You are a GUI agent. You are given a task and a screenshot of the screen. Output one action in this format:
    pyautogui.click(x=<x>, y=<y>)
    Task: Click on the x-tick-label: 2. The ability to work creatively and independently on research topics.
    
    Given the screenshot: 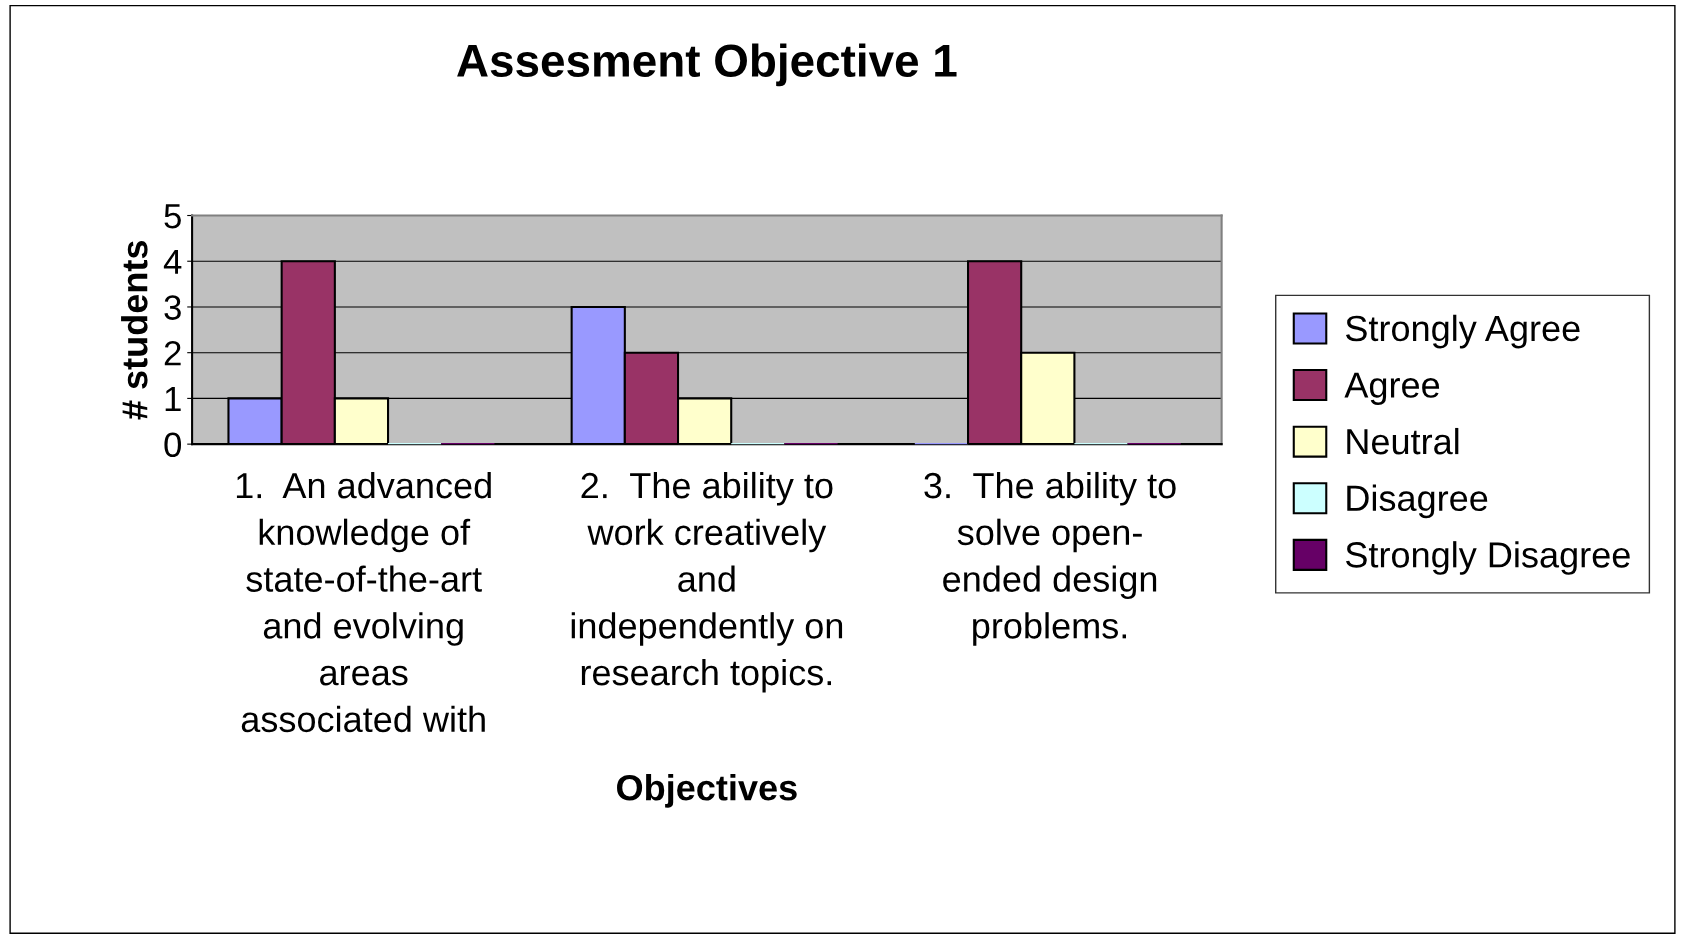 What is the action you would take?
    pyautogui.click(x=707, y=582)
    